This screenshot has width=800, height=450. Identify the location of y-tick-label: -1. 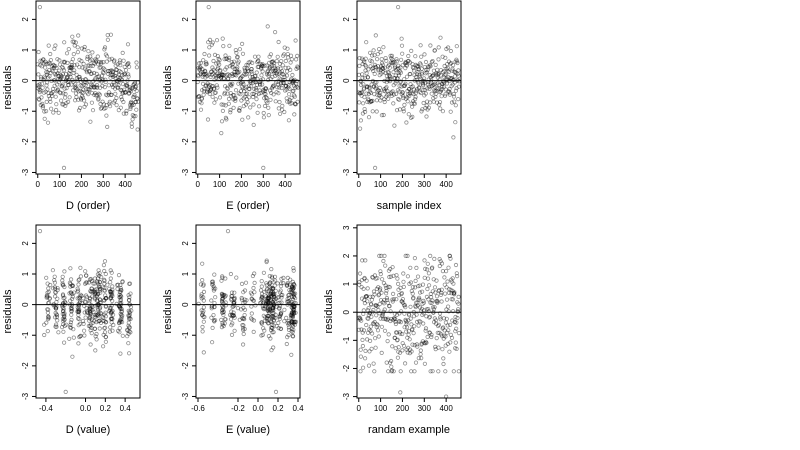
(185, 335).